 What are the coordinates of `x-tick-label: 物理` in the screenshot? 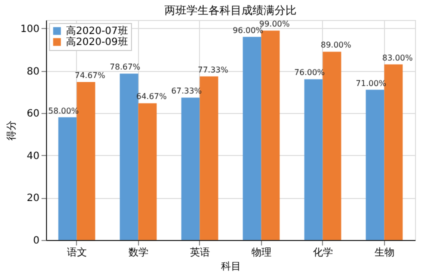 It's located at (261, 253).